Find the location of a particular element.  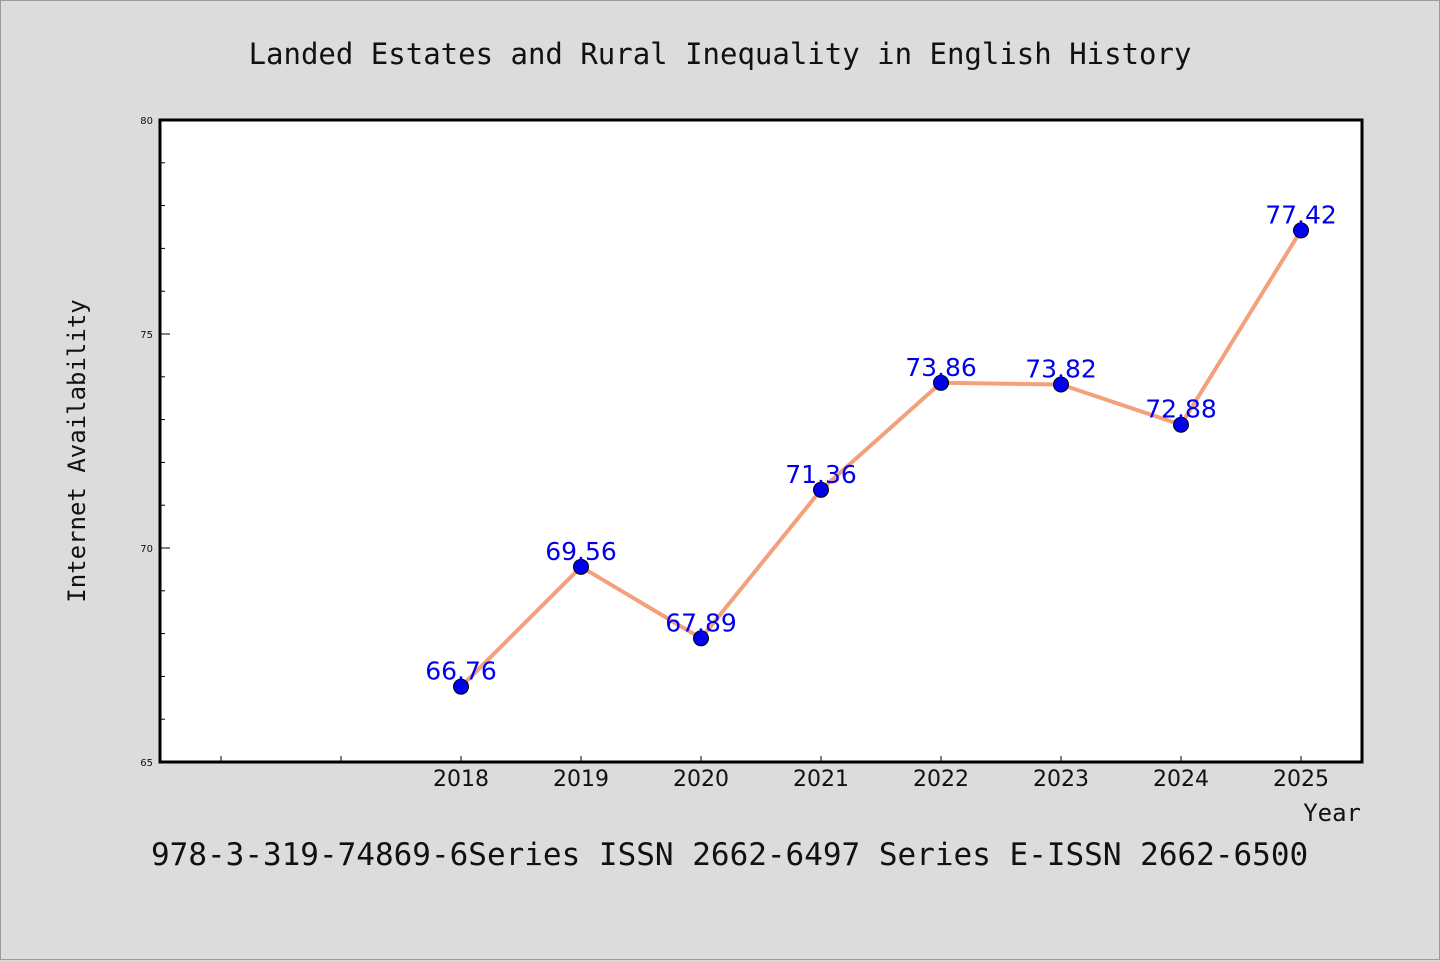

data-label: 77.42 is located at coordinates (1301, 214).